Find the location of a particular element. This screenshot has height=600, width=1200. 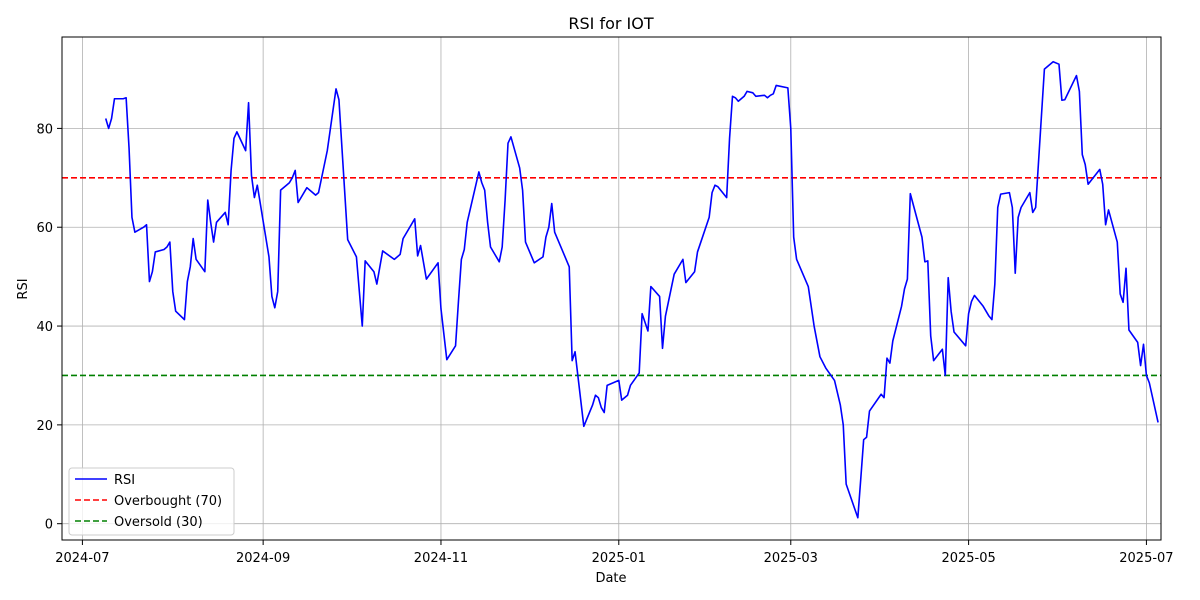

chart-title: RSI for IOT is located at coordinates (610, 23).